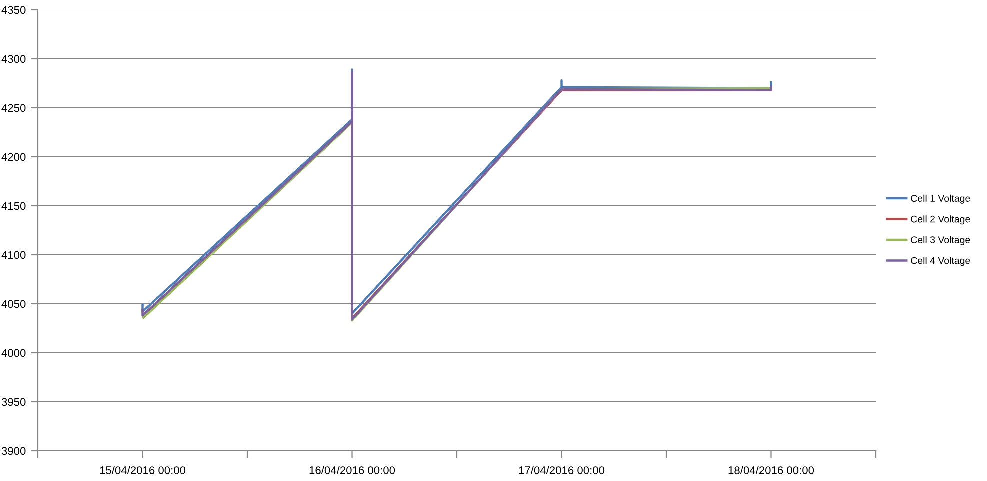 The image size is (987, 481). I want to click on y-tick-label: 4050, so click(14, 304).